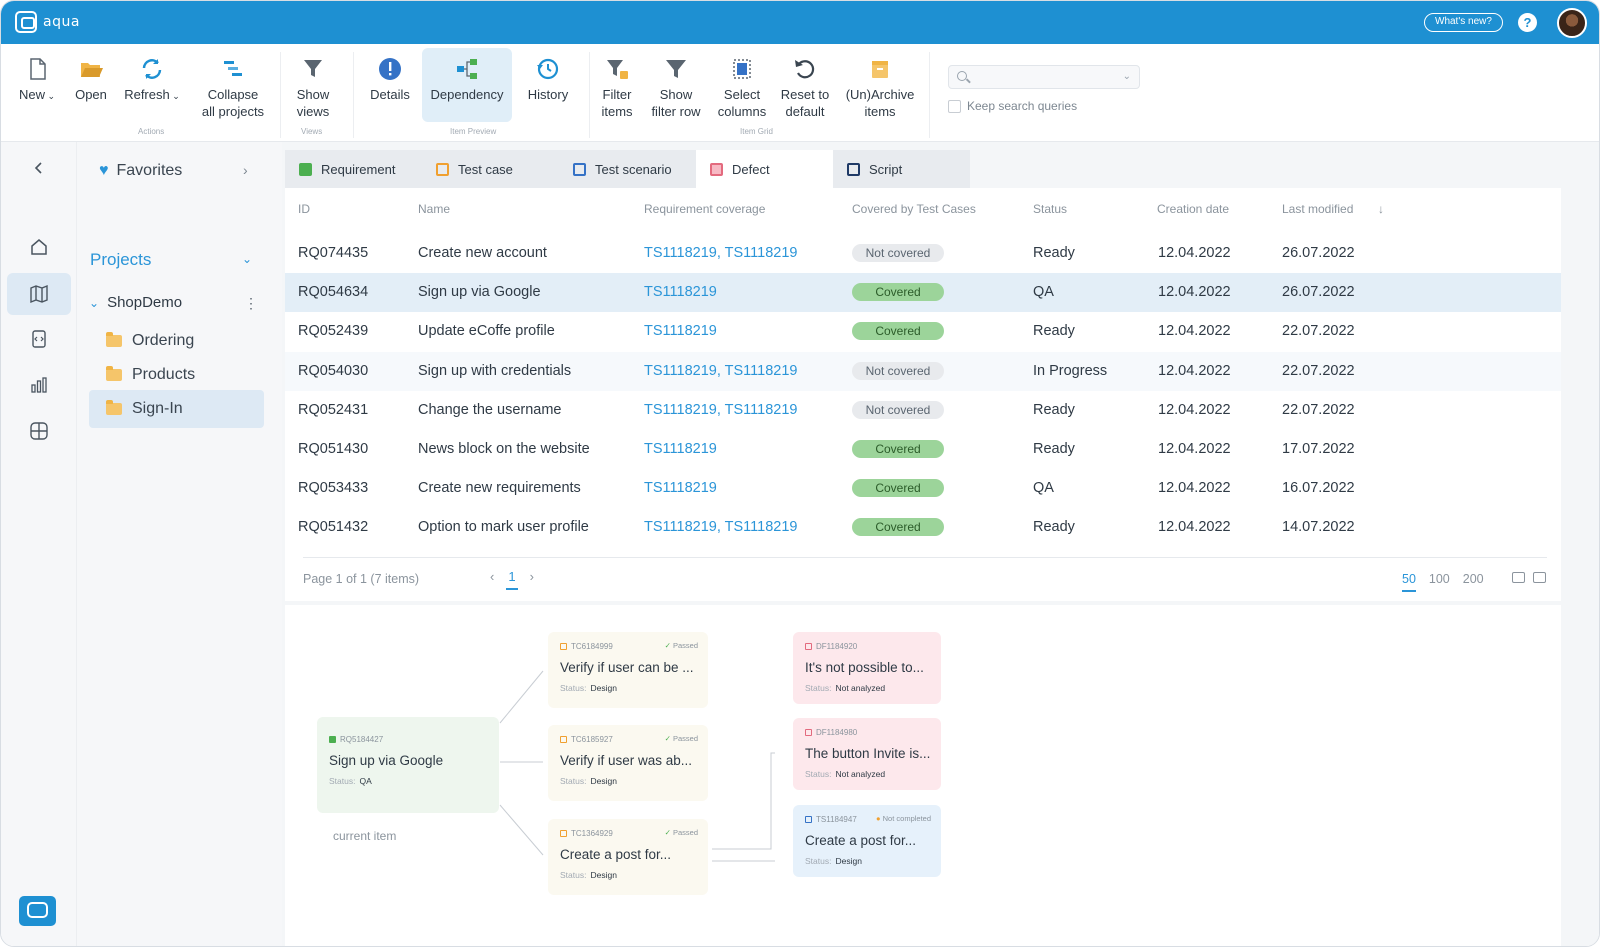 The image size is (1600, 947). I want to click on details-button: Details, so click(390, 79).